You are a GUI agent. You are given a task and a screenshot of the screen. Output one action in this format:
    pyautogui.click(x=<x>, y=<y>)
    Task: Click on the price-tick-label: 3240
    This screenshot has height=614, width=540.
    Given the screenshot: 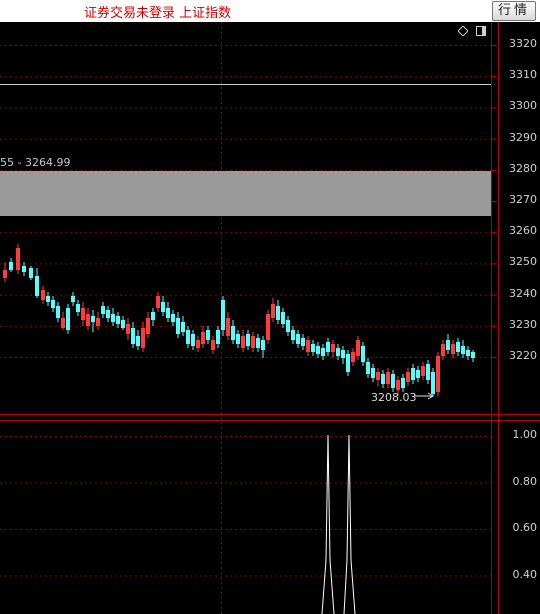 What is the action you would take?
    pyautogui.click(x=523, y=293)
    